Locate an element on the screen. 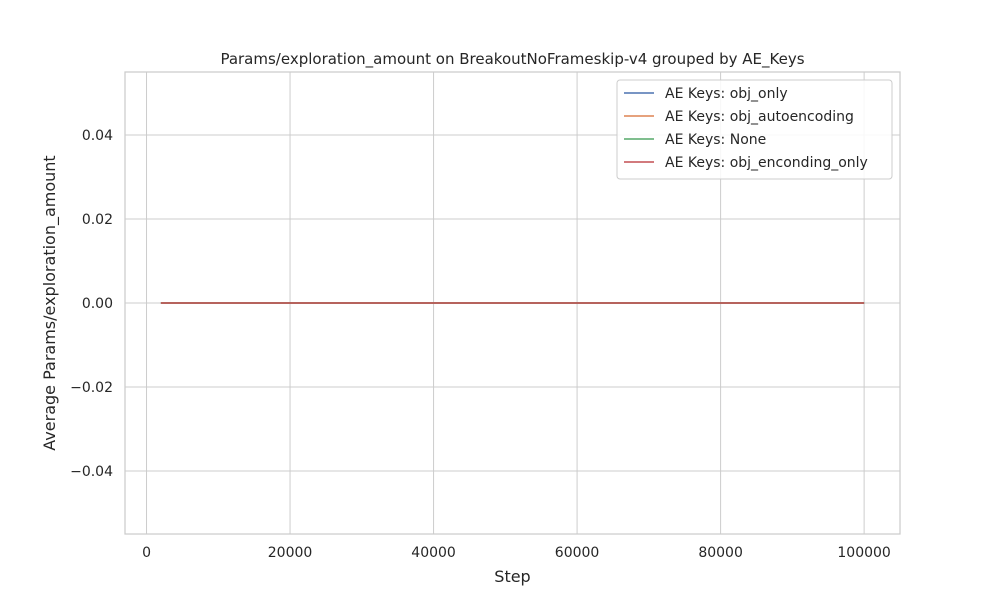 This screenshot has width=1000, height=600. x-tick-label: 20000 is located at coordinates (290, 553).